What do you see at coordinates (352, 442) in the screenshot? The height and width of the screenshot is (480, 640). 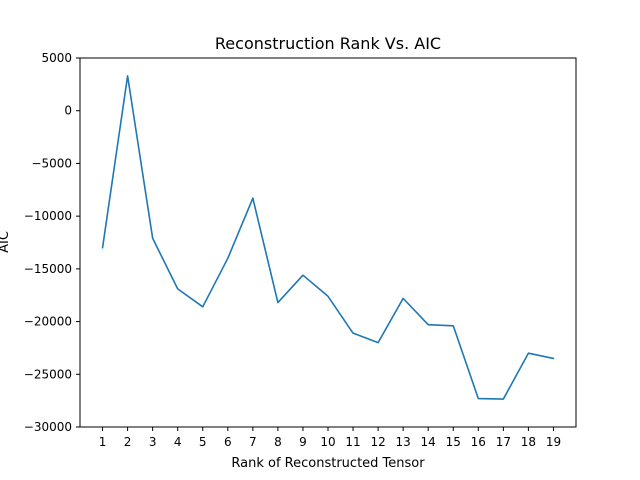 I see `x-tick-label: 11` at bounding box center [352, 442].